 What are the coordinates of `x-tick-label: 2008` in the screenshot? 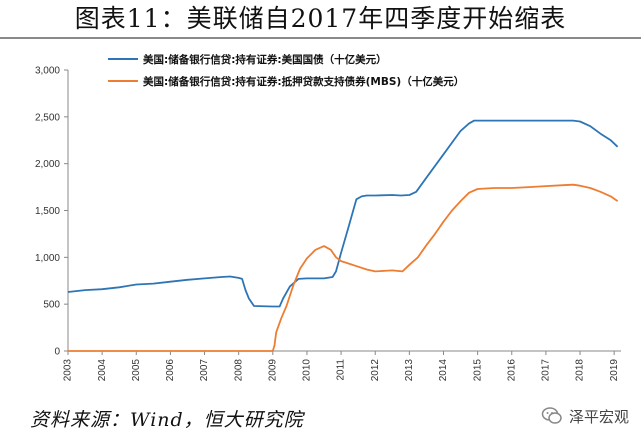 It's located at (238, 370).